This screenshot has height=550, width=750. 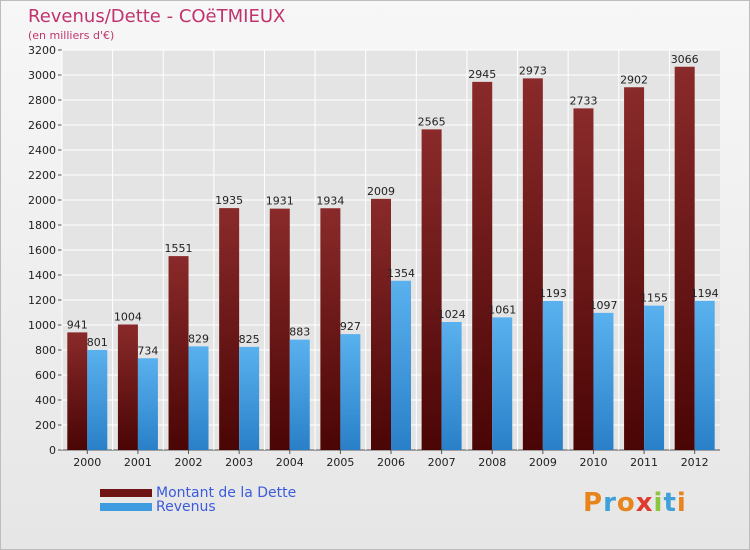 I want to click on y-tick-label: 1600, so click(x=42, y=250).